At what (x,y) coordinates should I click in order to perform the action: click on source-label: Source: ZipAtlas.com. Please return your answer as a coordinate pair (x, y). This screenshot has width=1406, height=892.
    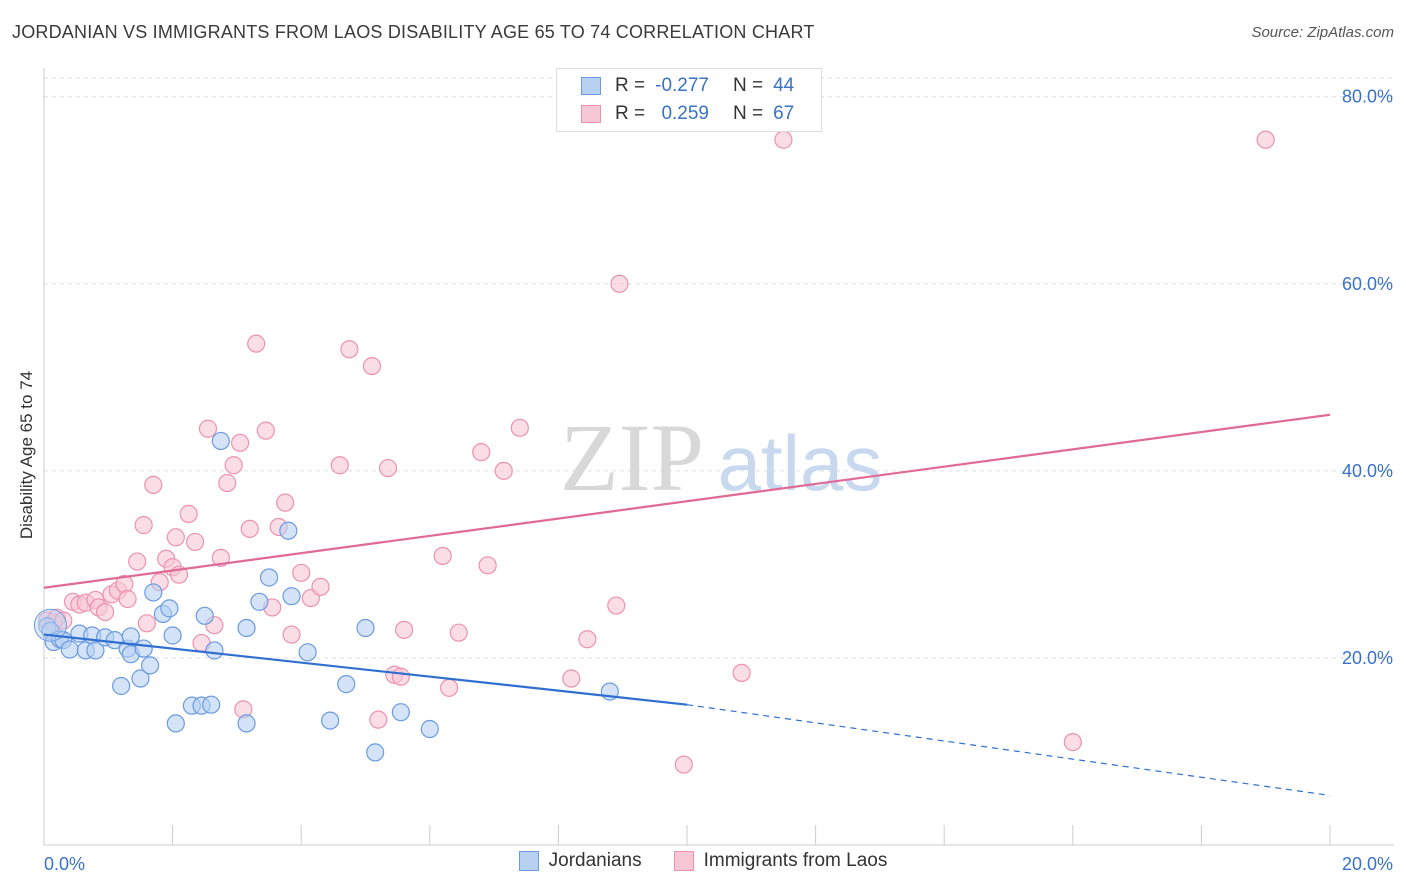
    Looking at the image, I should click on (1322, 32).